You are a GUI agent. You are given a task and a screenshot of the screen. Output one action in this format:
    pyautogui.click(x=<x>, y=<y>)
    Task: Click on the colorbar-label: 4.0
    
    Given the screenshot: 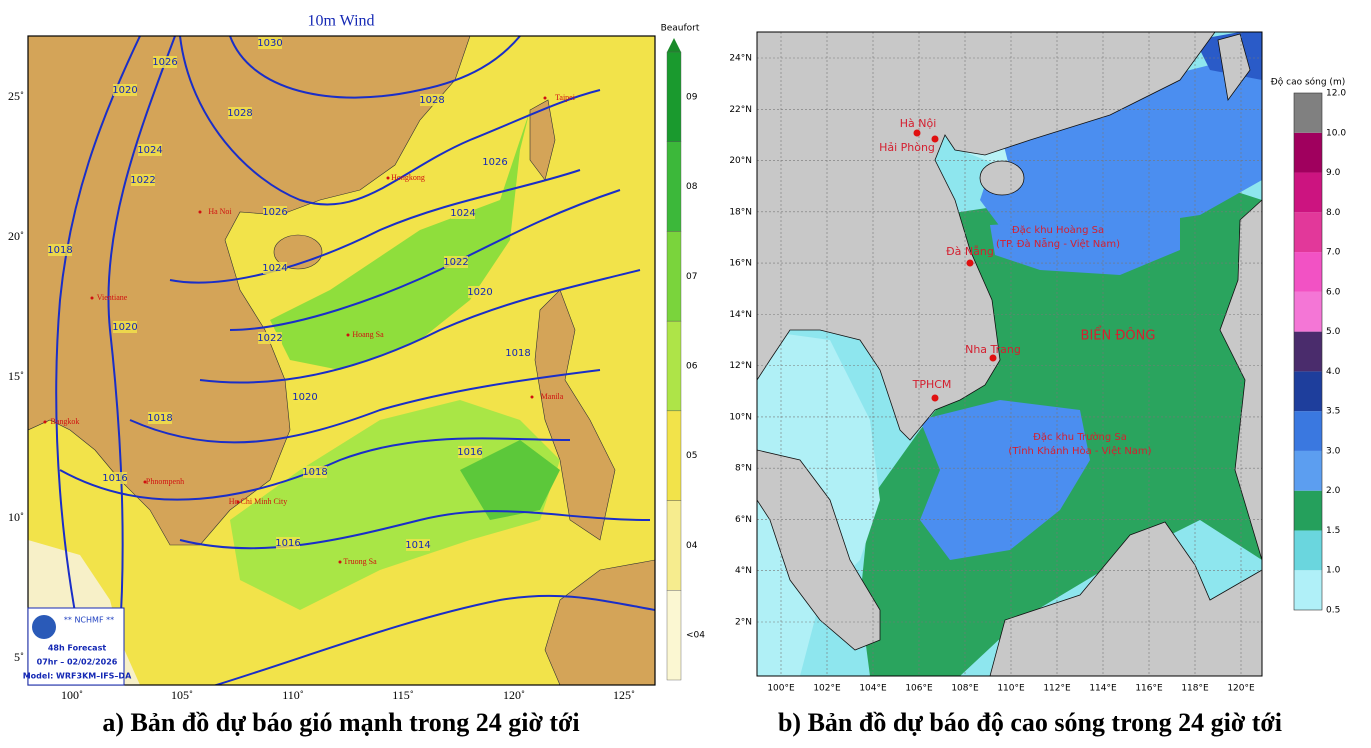 What is the action you would take?
    pyautogui.click(x=1333, y=372)
    